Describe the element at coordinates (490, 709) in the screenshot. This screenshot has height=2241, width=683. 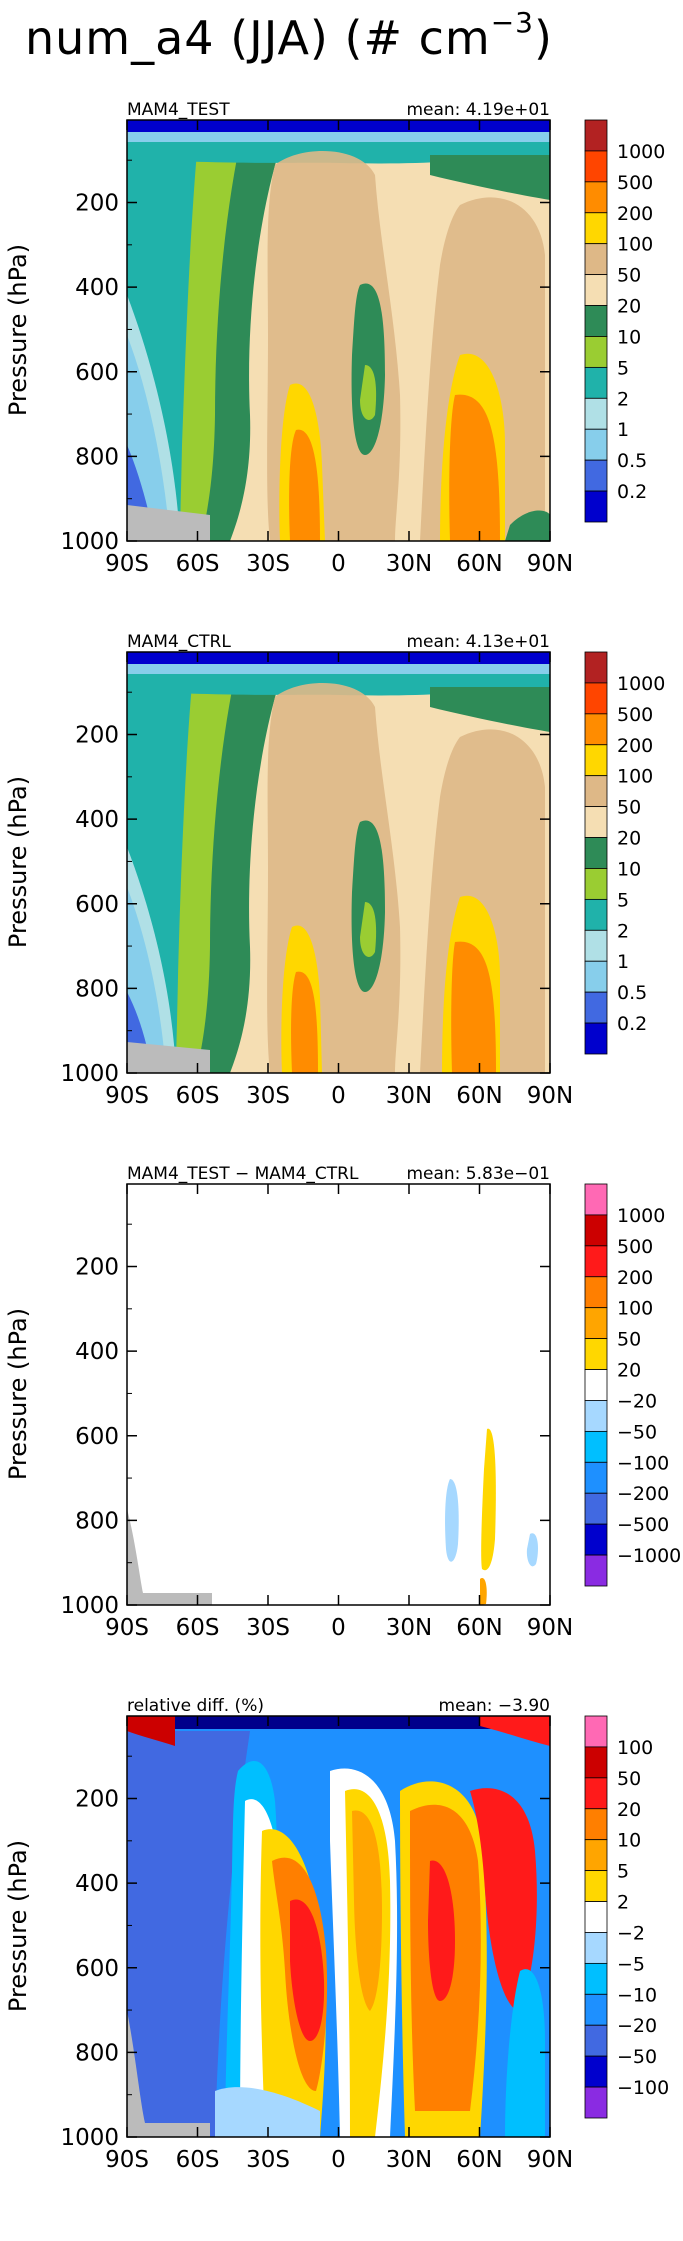
I see `contour-band-nh-green` at that location.